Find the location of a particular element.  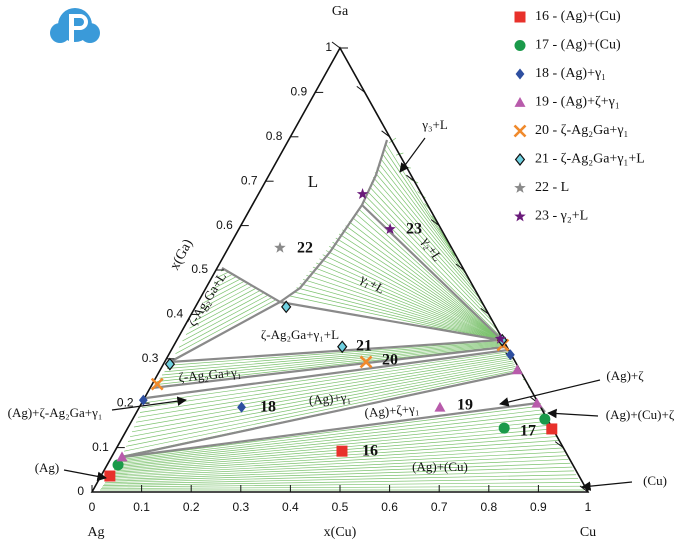

legend-label: 22 - L is located at coordinates (552, 187).